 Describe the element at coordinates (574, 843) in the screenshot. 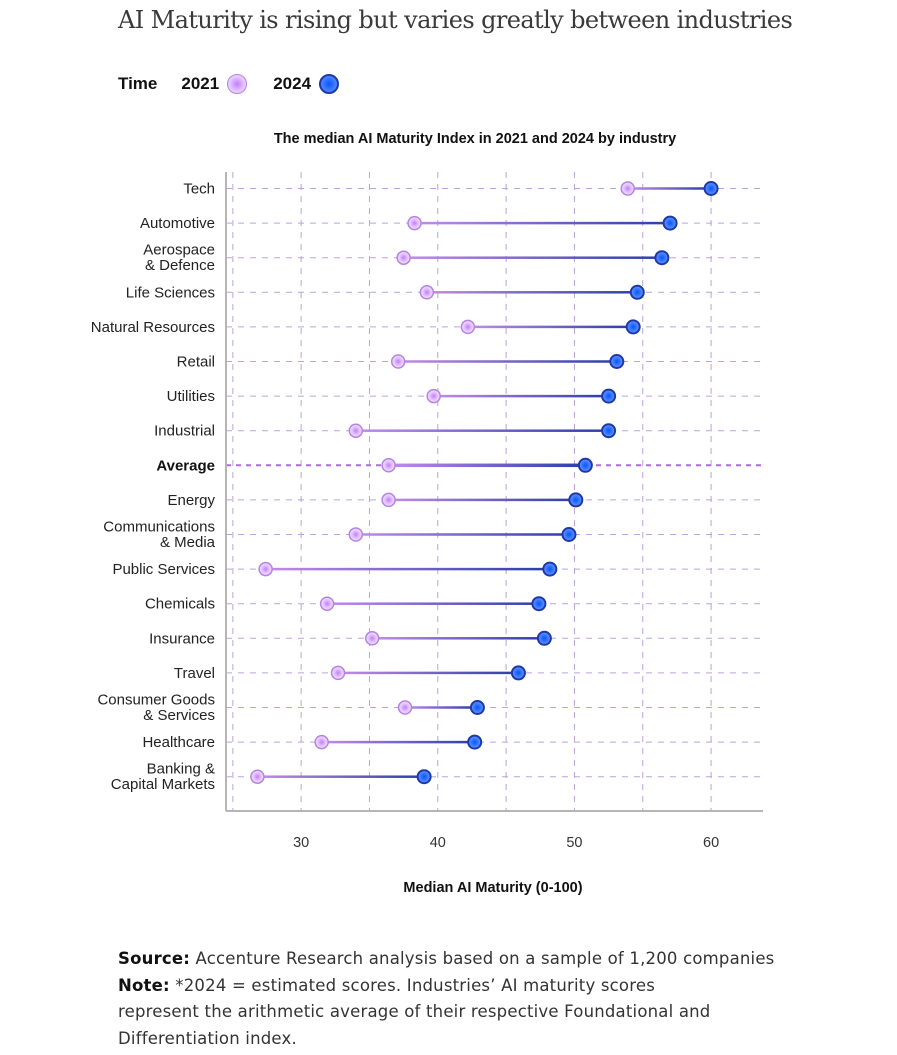

I see `x-tick-label: 50` at that location.